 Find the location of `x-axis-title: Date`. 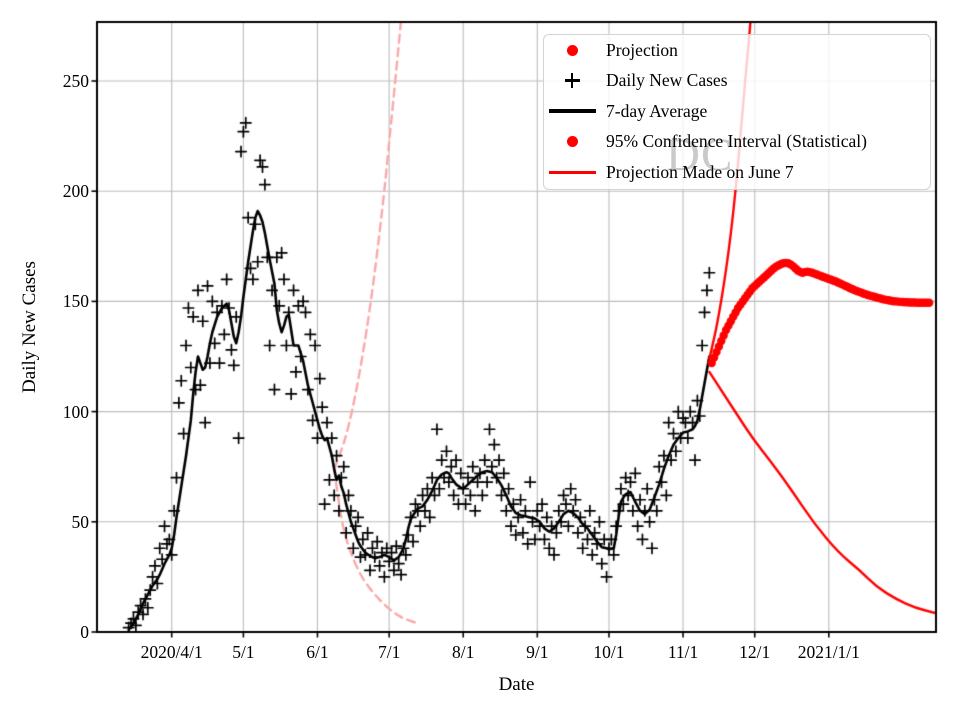

x-axis-title: Date is located at coordinates (516, 684).